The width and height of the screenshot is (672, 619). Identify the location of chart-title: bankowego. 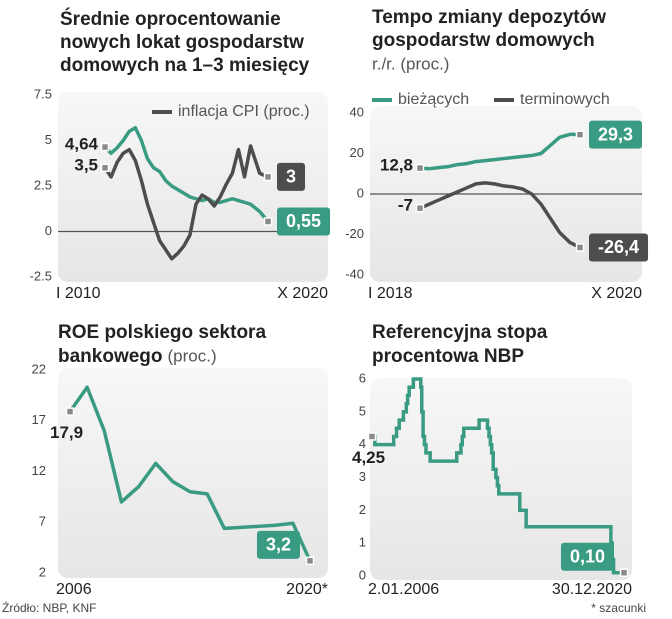
(110, 356).